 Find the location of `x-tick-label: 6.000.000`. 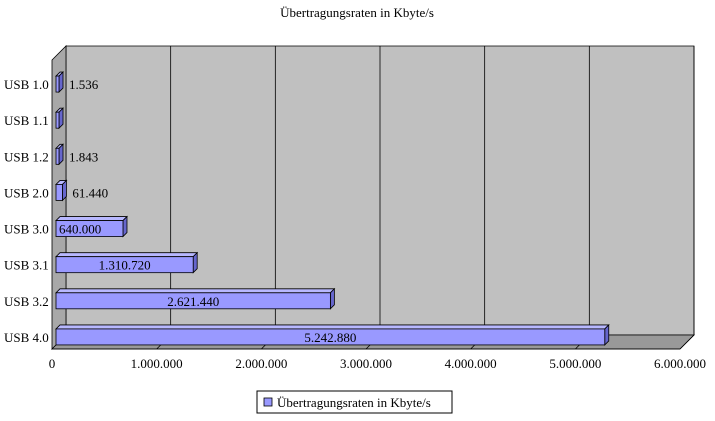

x-tick-label: 6.000.000 is located at coordinates (680, 363).